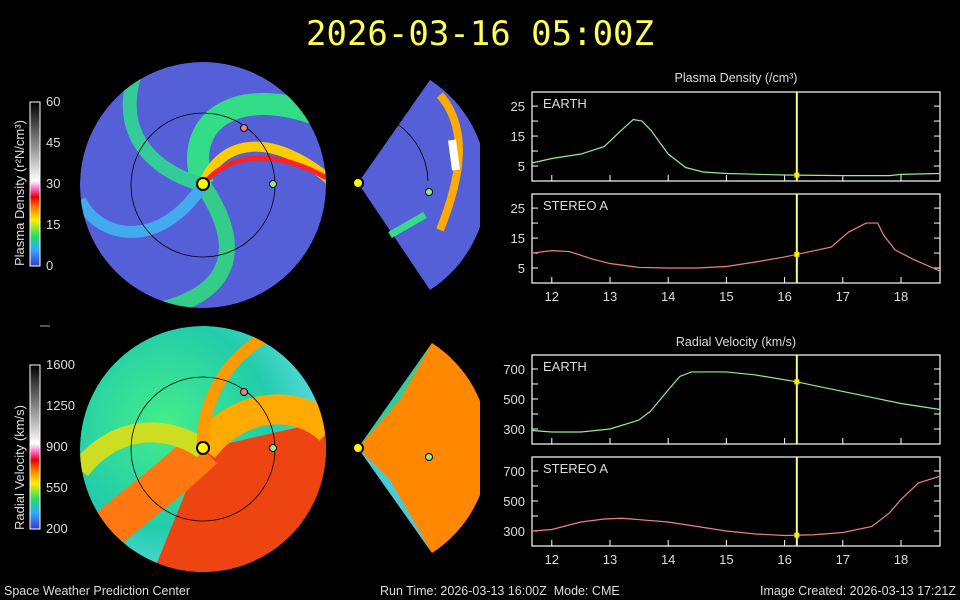 This screenshot has height=600, width=960. What do you see at coordinates (97, 591) in the screenshot?
I see `footer-org: Space Weather Prediction Center` at bounding box center [97, 591].